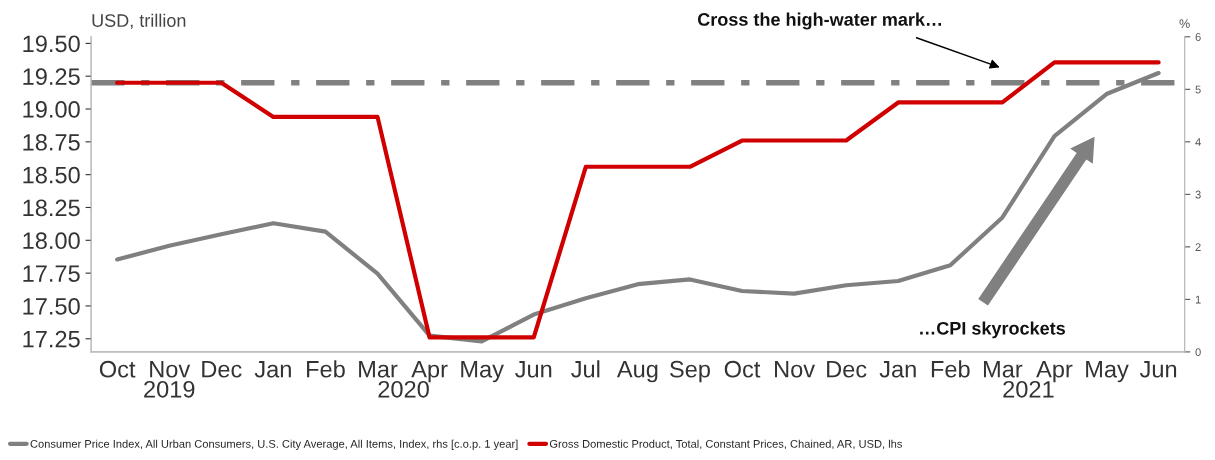 The width and height of the screenshot is (1215, 460). I want to click on text: 2020, so click(403, 389).